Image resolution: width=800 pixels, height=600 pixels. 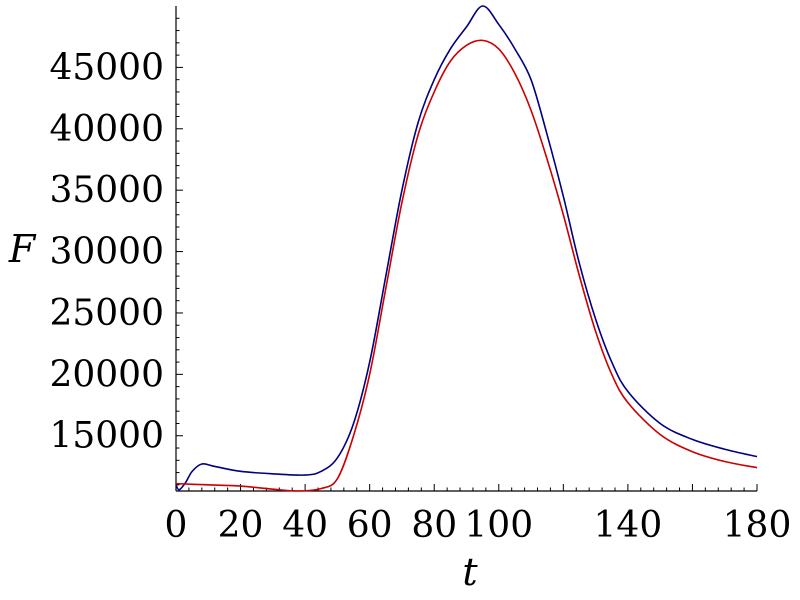 I want to click on x-tick-label: 180, so click(x=757, y=525).